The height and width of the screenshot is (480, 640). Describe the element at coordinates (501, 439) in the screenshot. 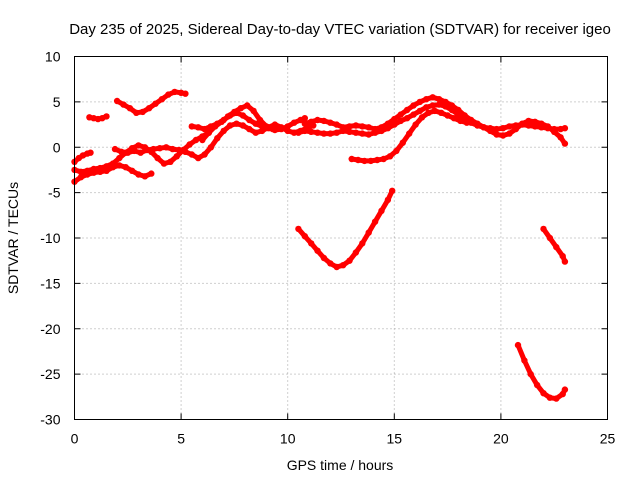

I see `x-tick-label: 20` at that location.